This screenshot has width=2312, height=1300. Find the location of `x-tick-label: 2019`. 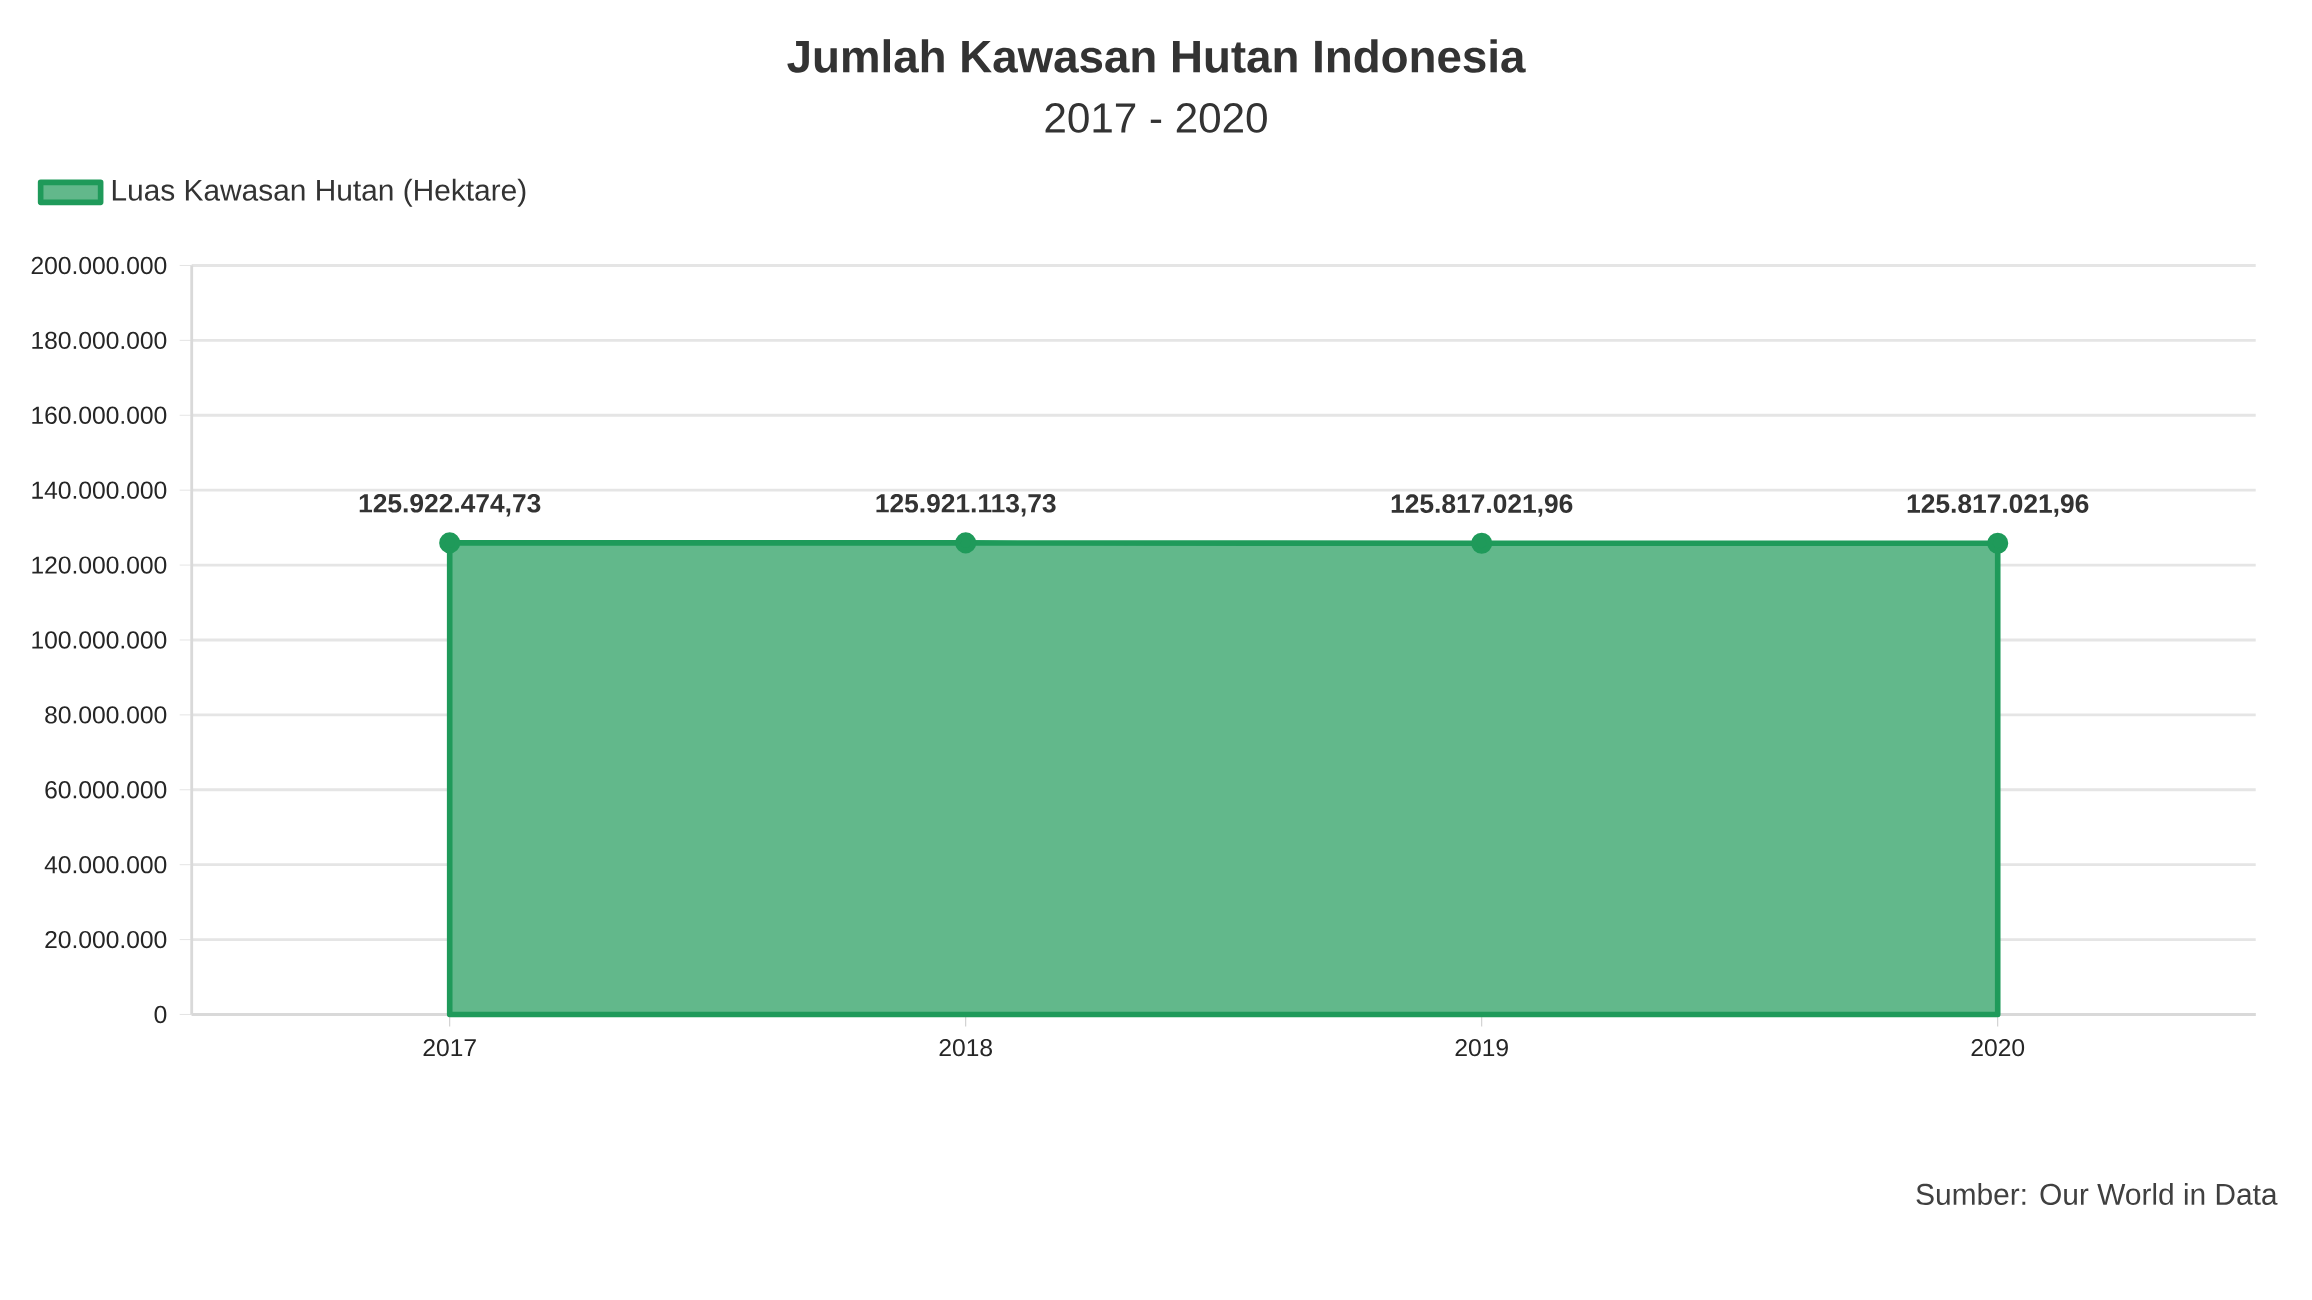

x-tick-label: 2019 is located at coordinates (1481, 1047).